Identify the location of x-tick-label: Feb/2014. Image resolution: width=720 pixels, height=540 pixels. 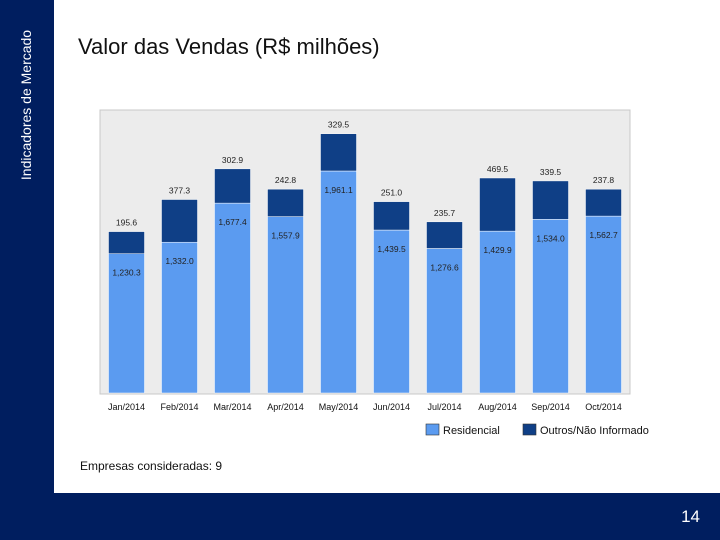
(179, 407).